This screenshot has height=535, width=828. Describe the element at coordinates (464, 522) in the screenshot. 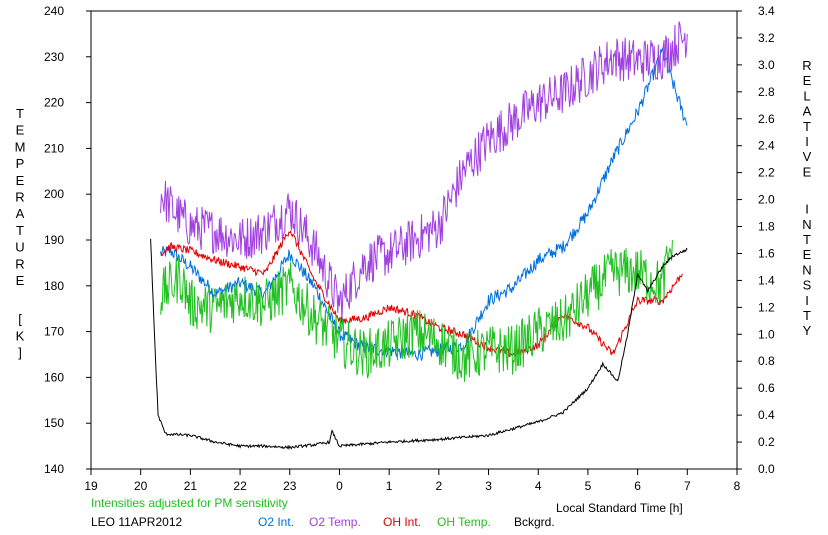

I see `legend-oh-temp: OH Temp.` at that location.